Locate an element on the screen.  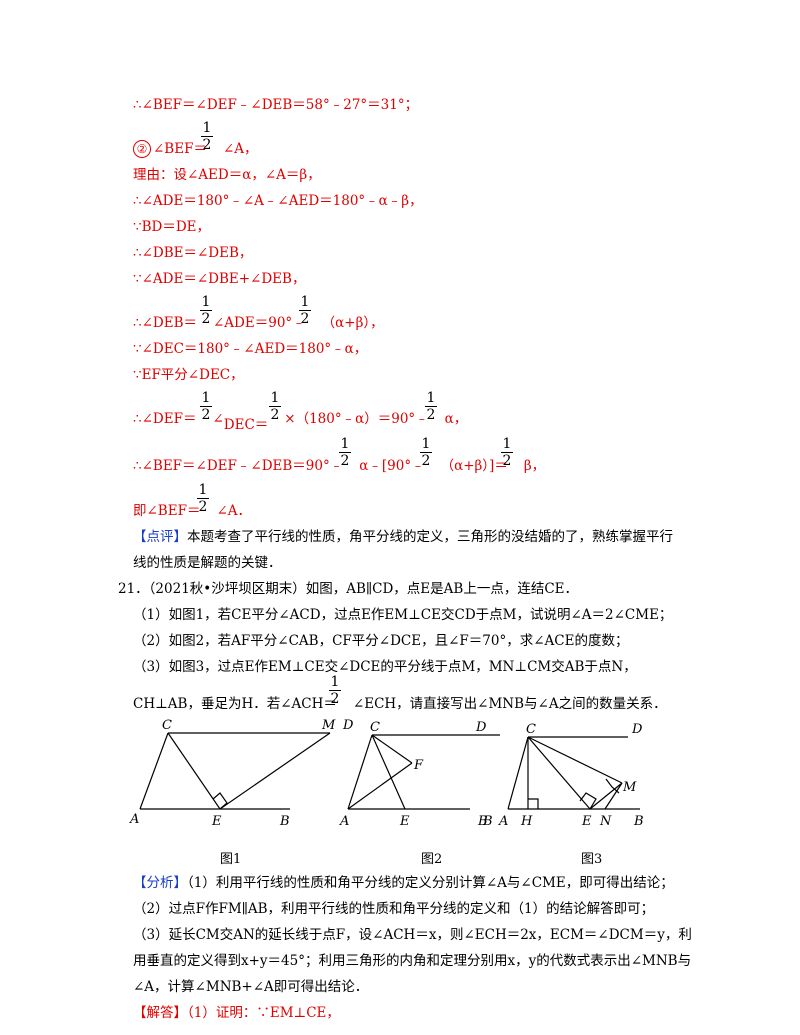
text: 本题考查了平行线的性质，角平分线的定义，三角形的没结婚的了，熟练掌握平行 is located at coordinates (430, 537).